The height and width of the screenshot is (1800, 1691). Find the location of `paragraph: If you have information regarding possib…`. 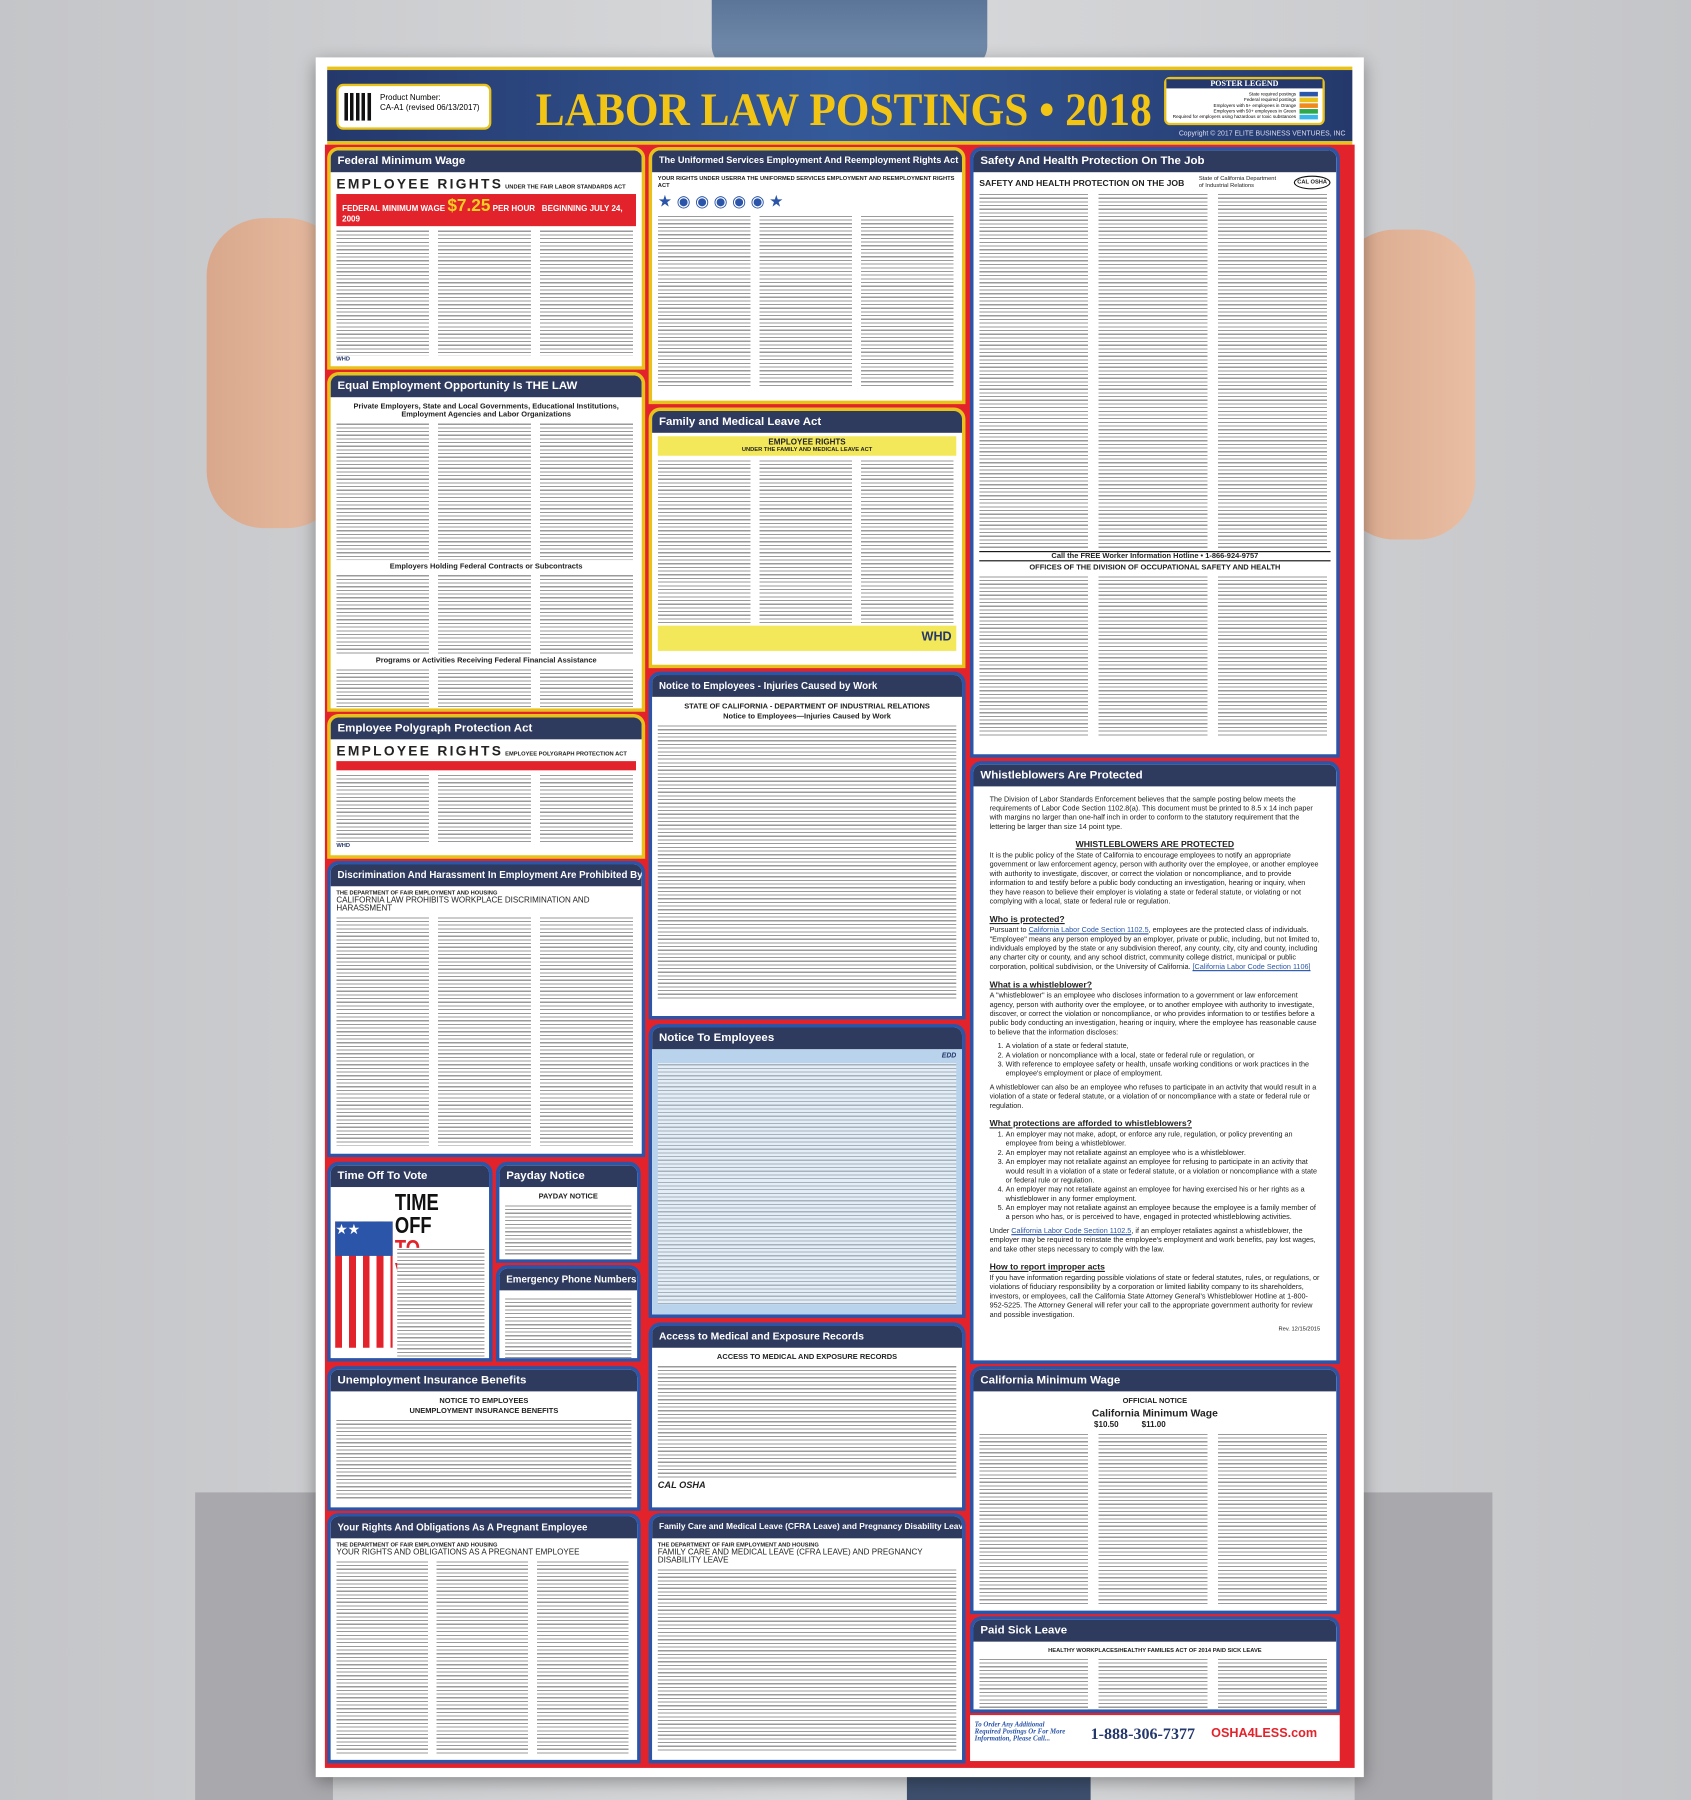

paragraph: If you have information regarding possib… is located at coordinates (1154, 1297).